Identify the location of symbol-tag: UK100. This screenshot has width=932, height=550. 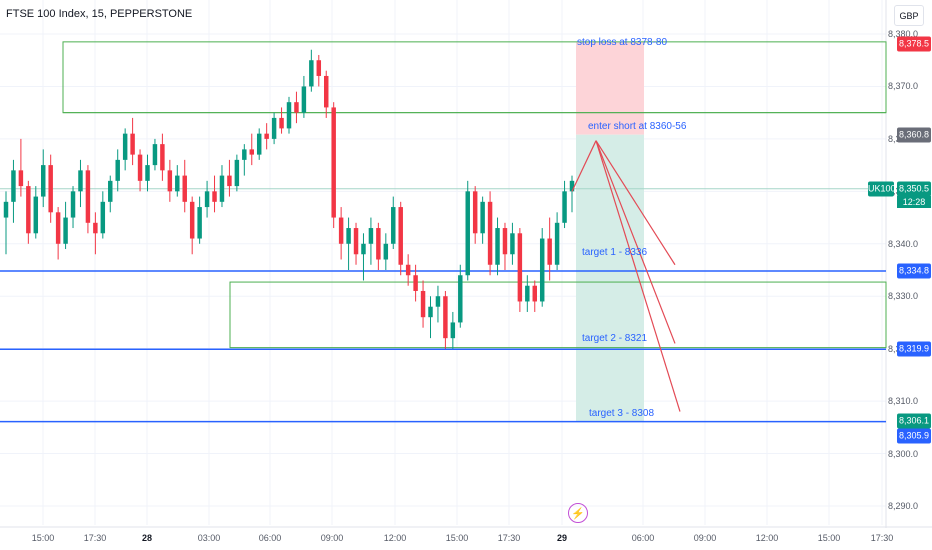
(882, 189).